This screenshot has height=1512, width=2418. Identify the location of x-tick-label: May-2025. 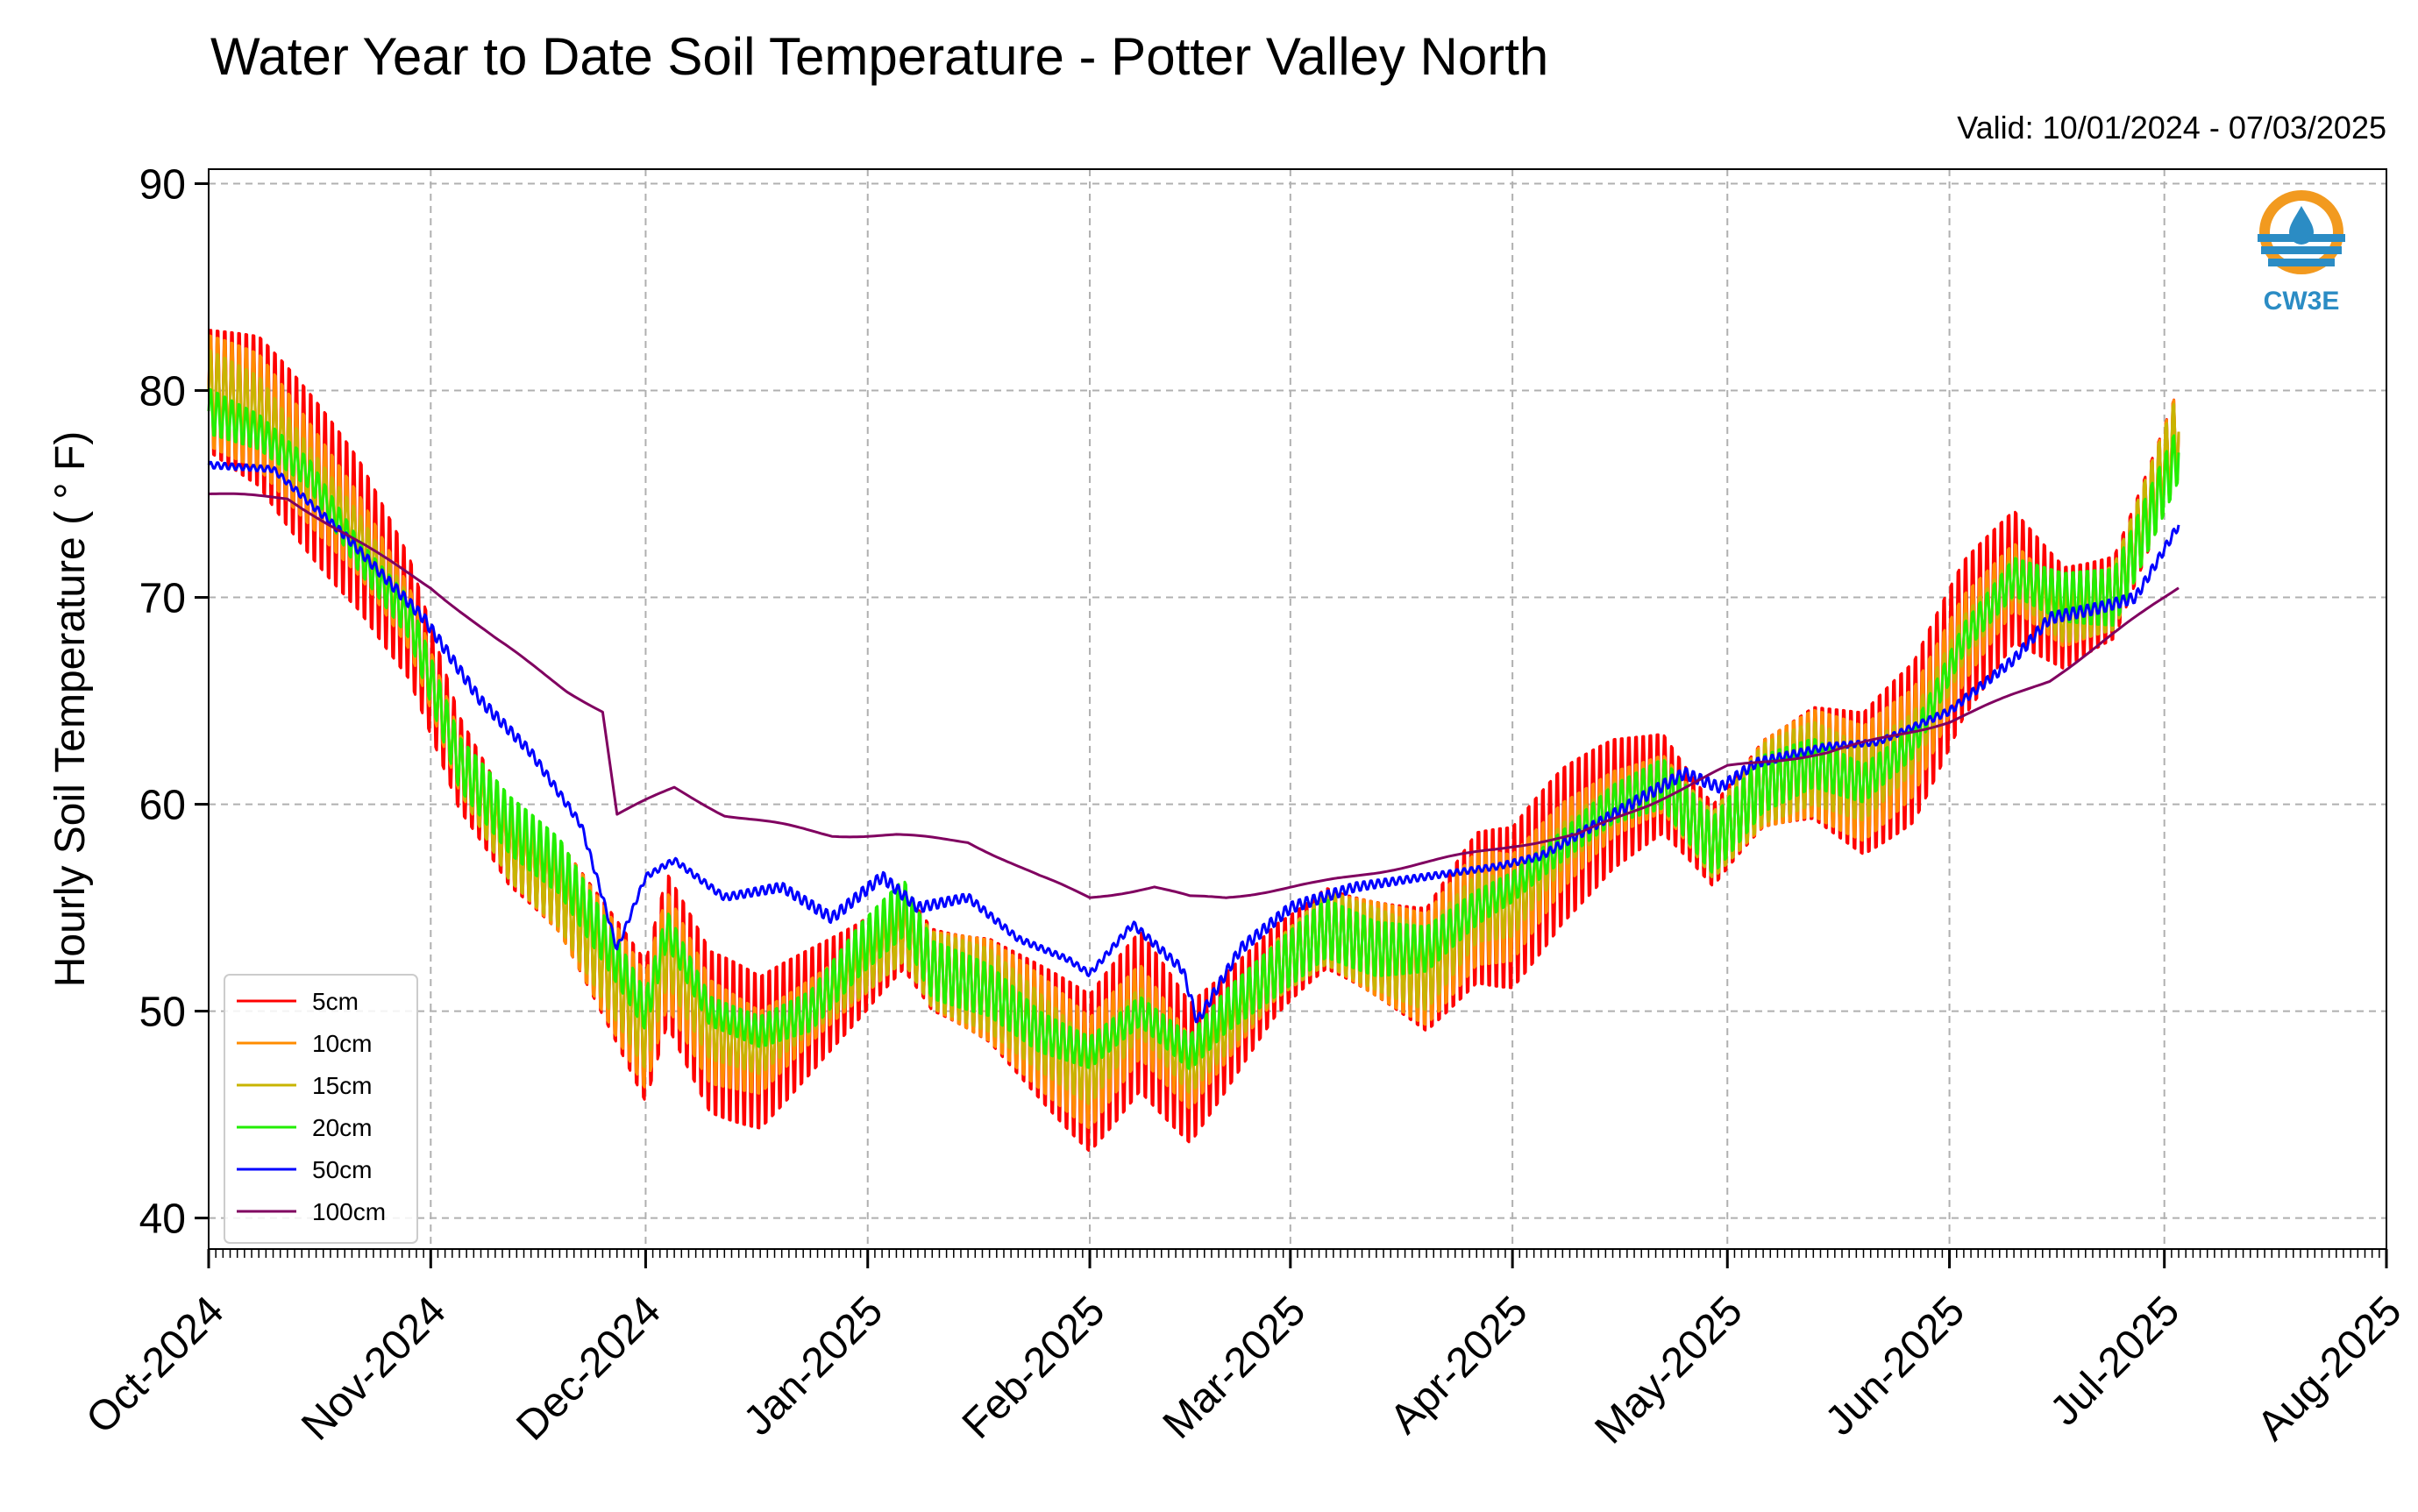
(1668, 1370).